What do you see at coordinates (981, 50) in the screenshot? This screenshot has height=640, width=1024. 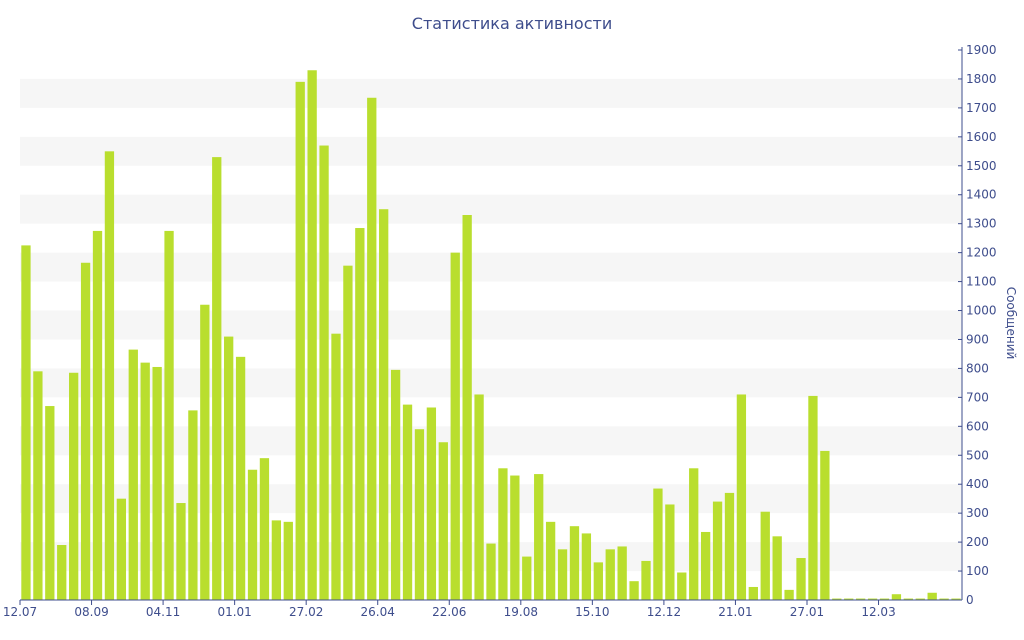 I see `y-tick-label: 1900` at bounding box center [981, 50].